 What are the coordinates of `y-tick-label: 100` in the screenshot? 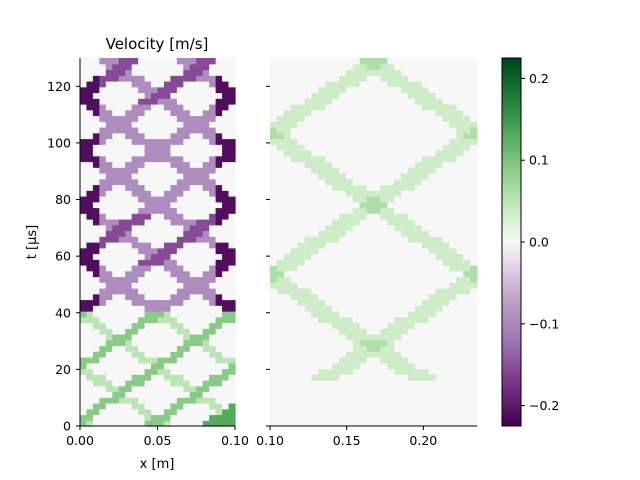 It's located at (59, 142).